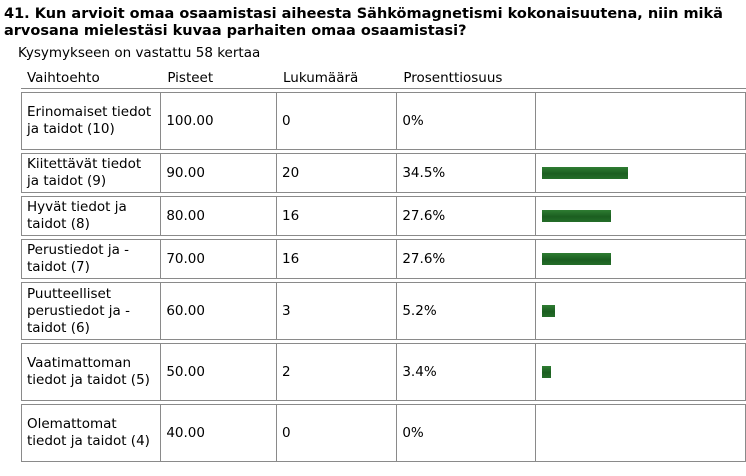 Image resolution: width=746 pixels, height=476 pixels. I want to click on header-bar, so click(641, 78).